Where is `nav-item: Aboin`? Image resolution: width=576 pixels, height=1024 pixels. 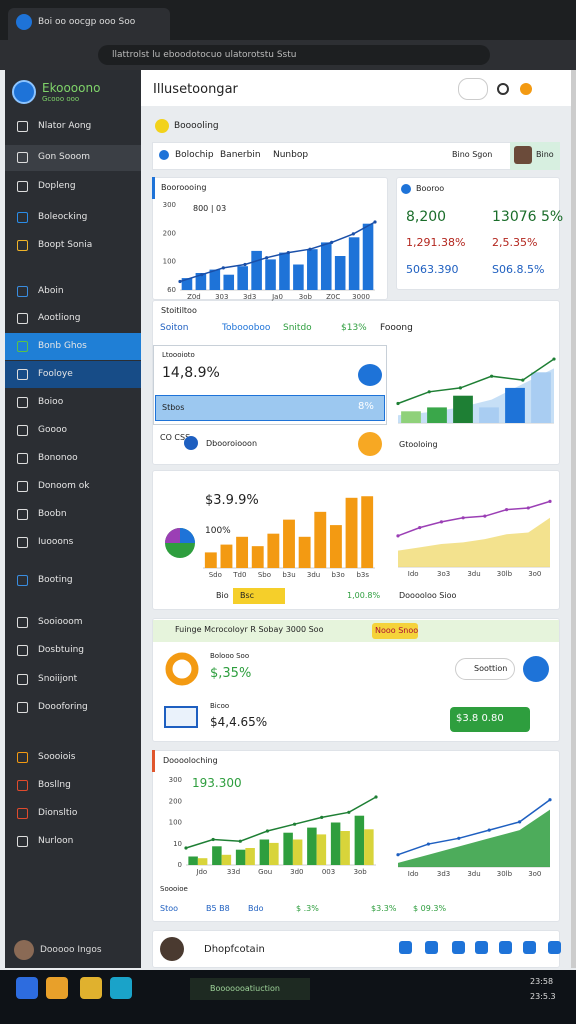
nav-item: Aboin is located at coordinates (51, 291).